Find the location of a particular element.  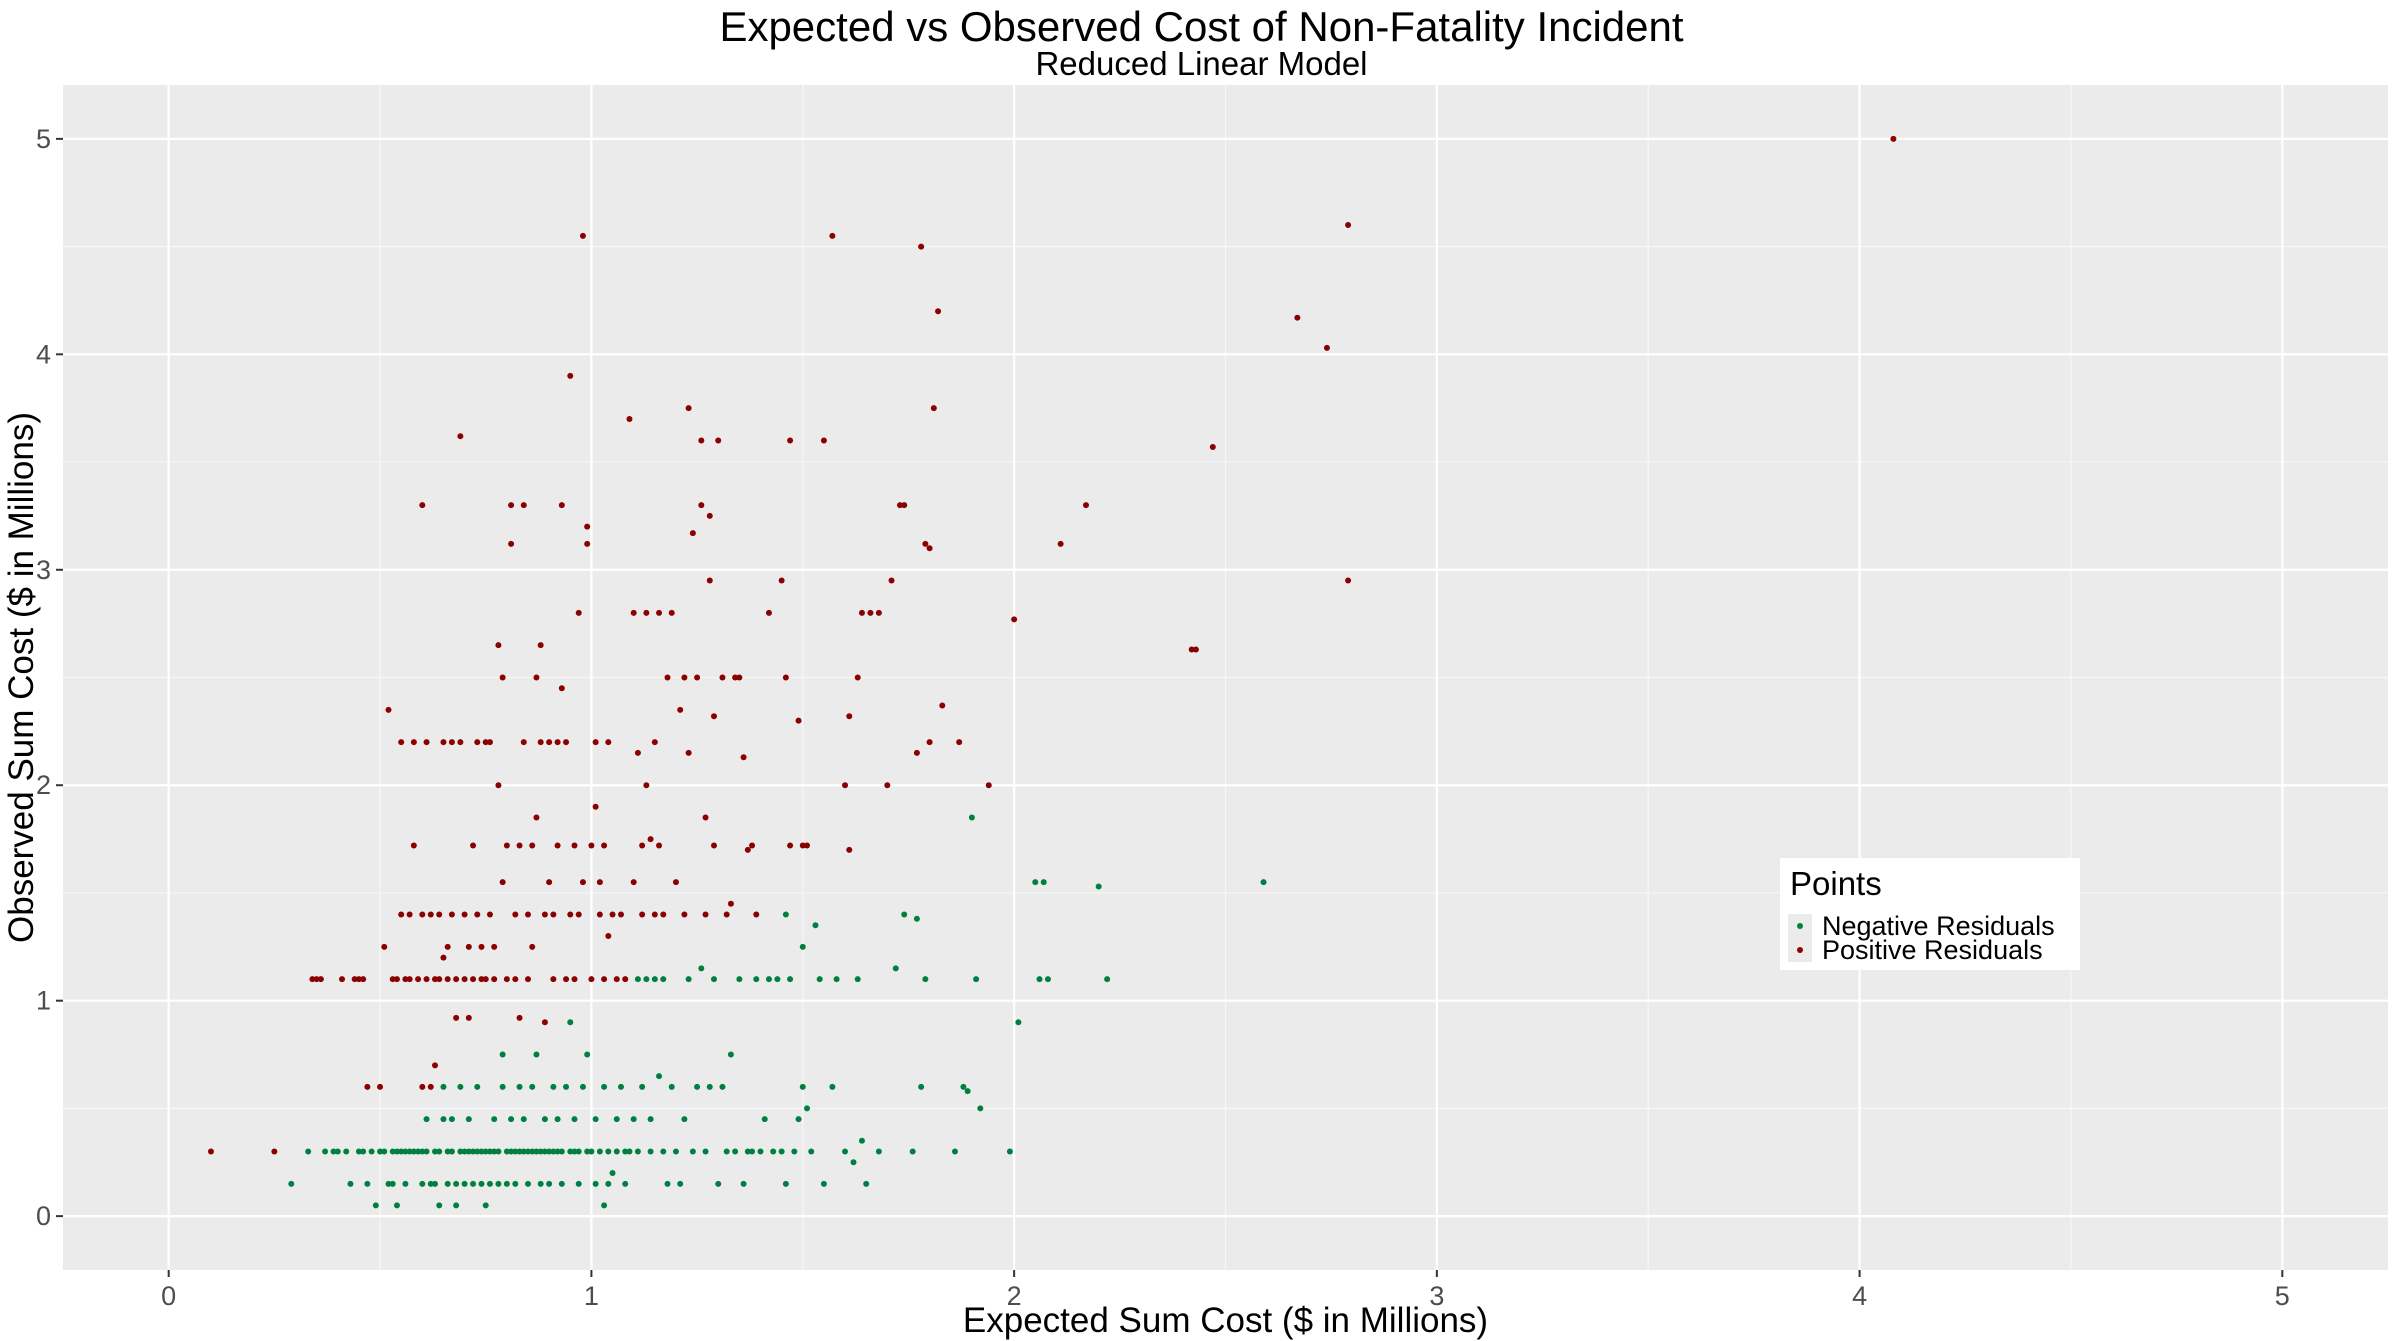

y-tick-label: 1 is located at coordinates (43, 1001).